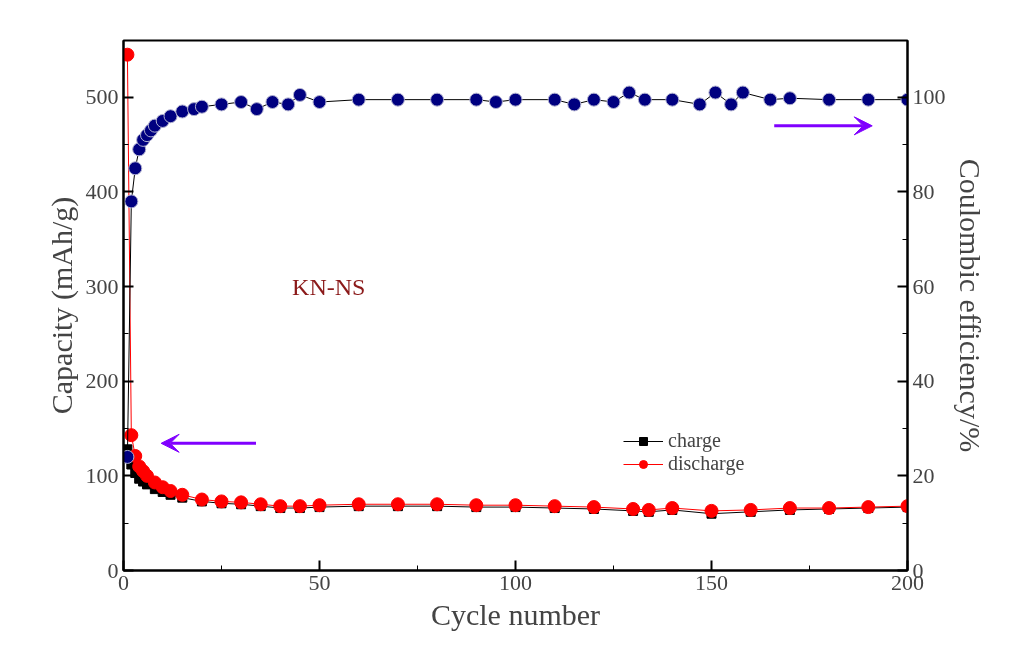  Describe the element at coordinates (61, 305) in the screenshot. I see `y-axis-title: Capacity (mAh/g)` at that location.